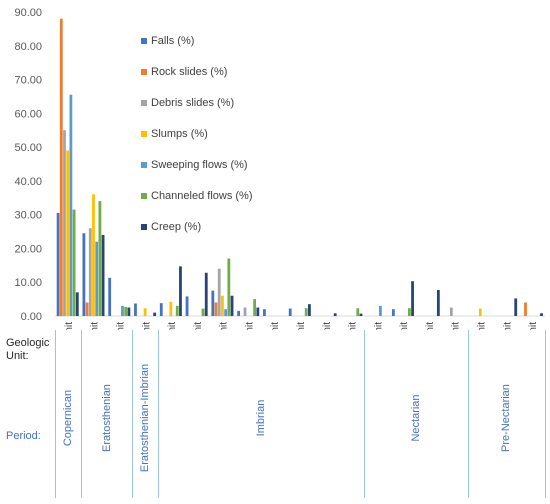  What do you see at coordinates (261, 418) in the screenshot?
I see `period-name: Imbrian` at bounding box center [261, 418].